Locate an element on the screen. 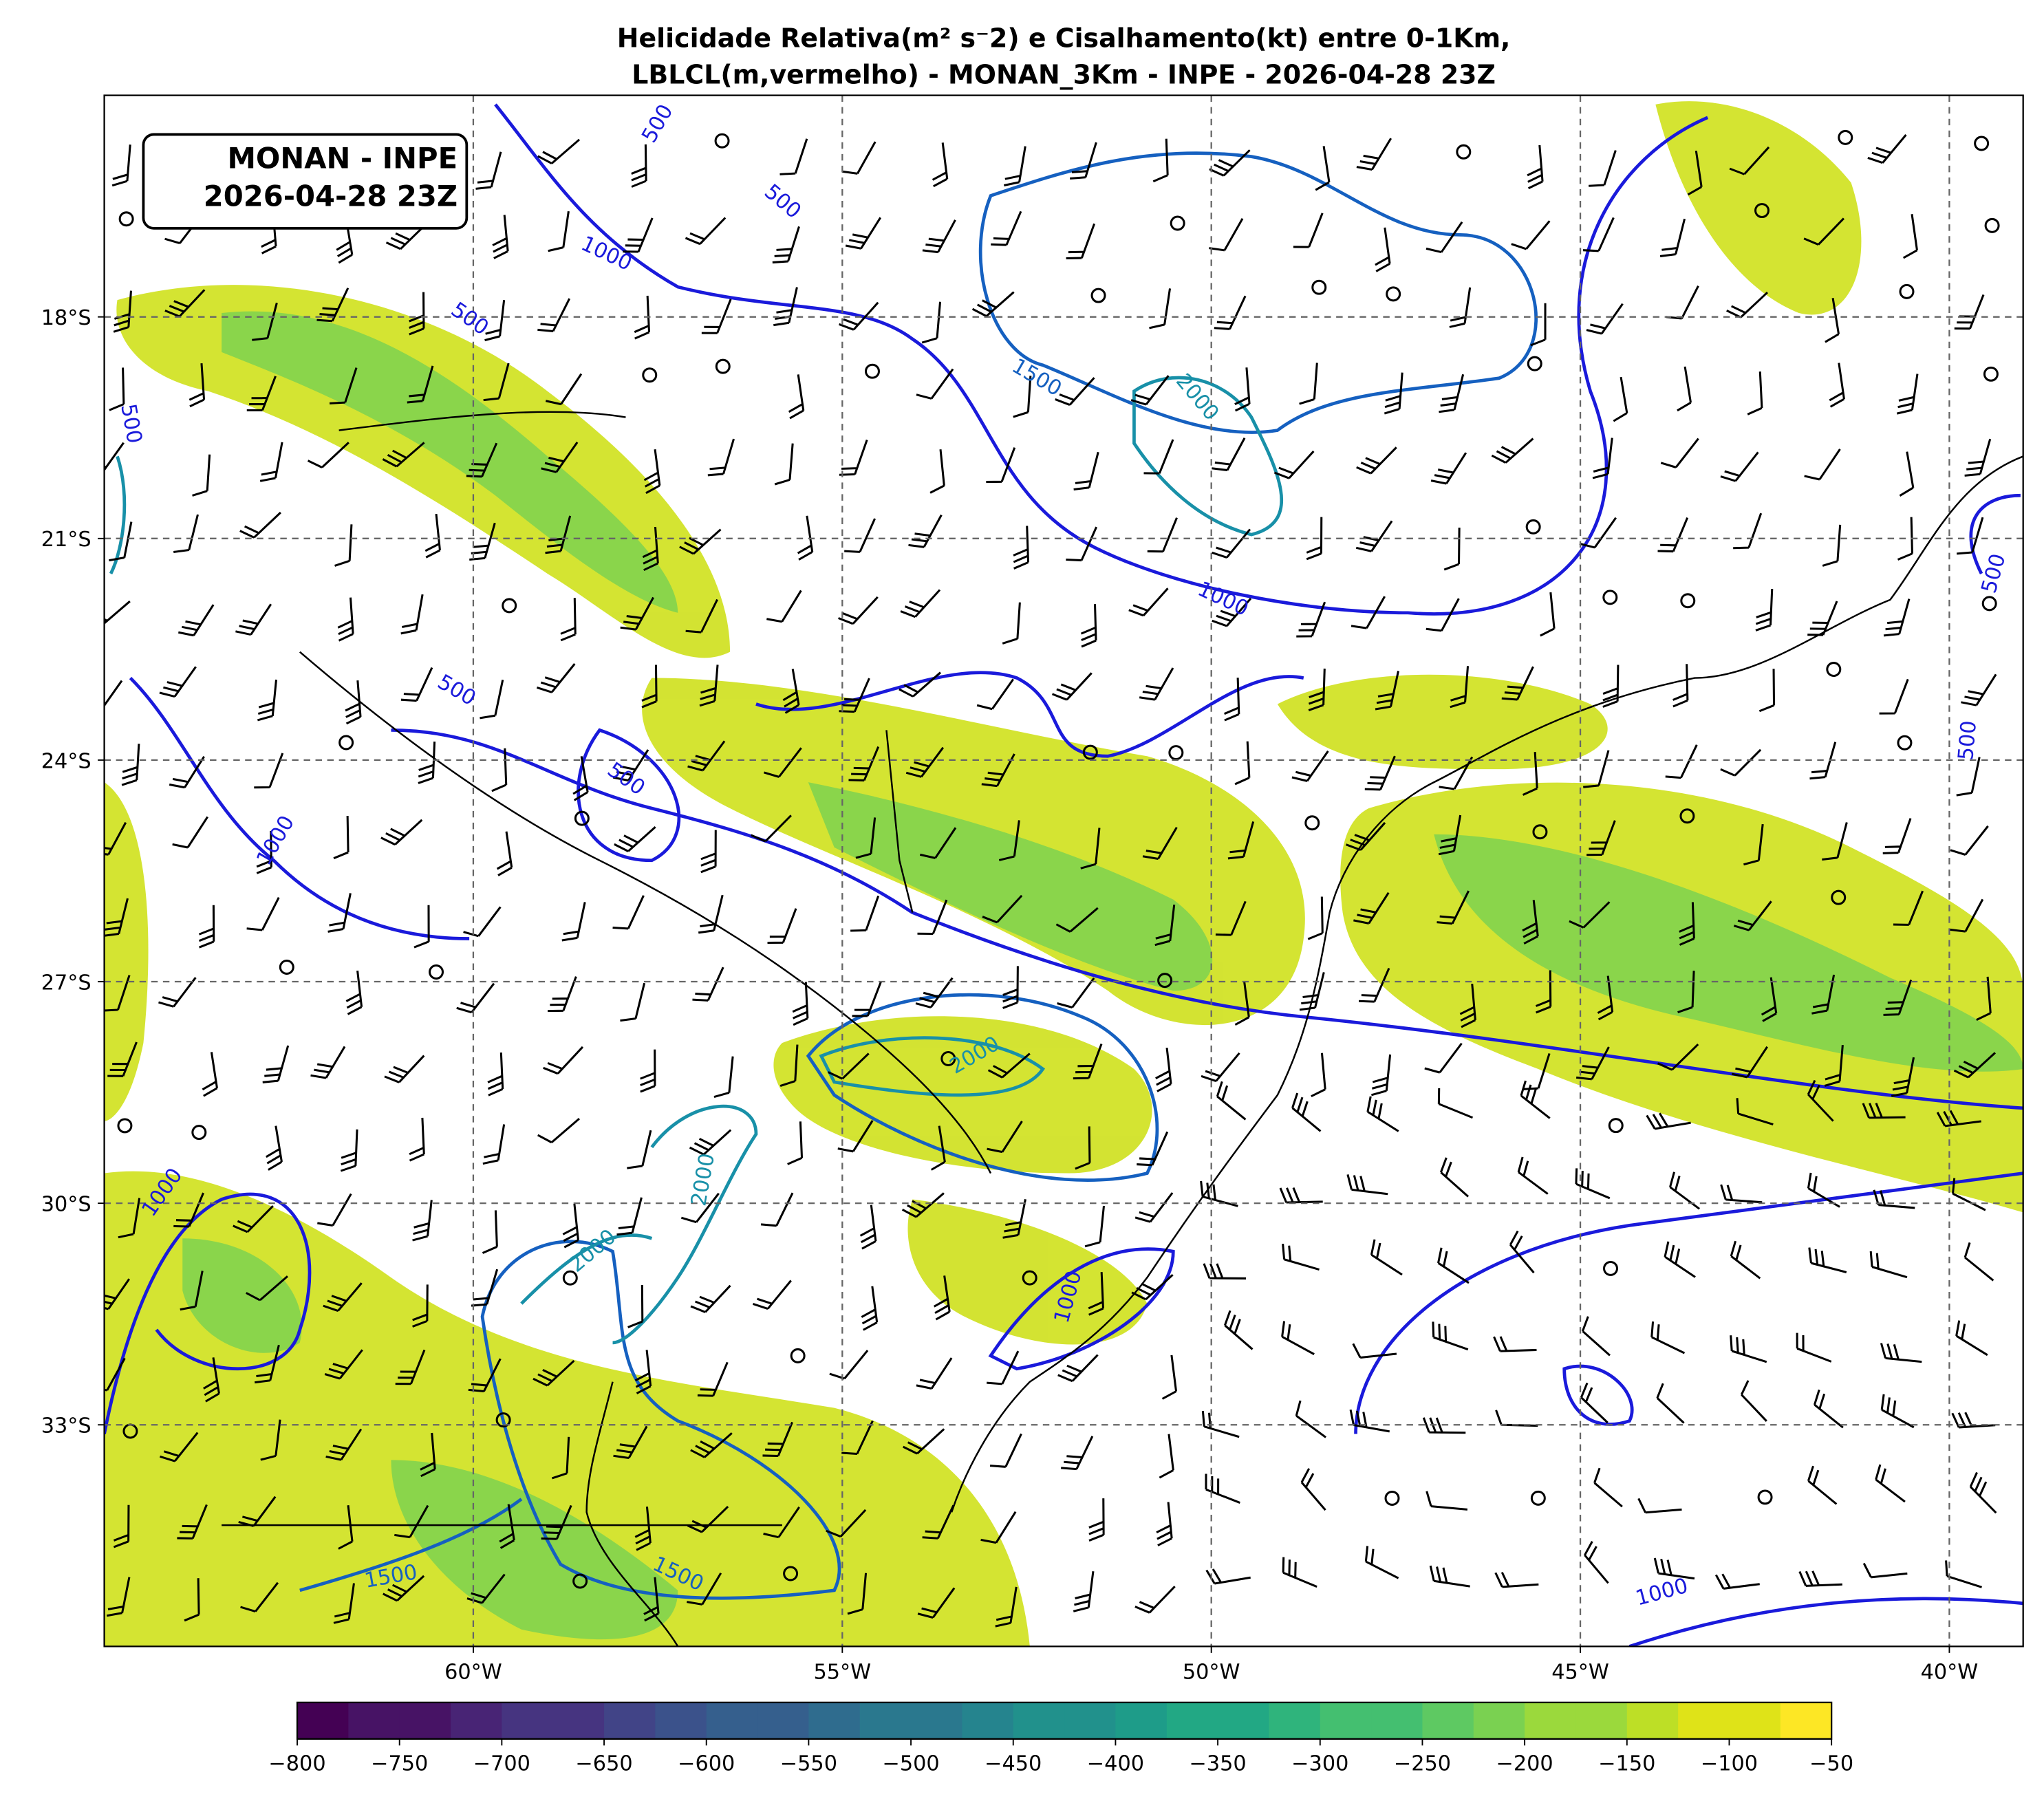 This screenshot has width=2044, height=1803. colorbar-frame is located at coordinates (1064, 1720).